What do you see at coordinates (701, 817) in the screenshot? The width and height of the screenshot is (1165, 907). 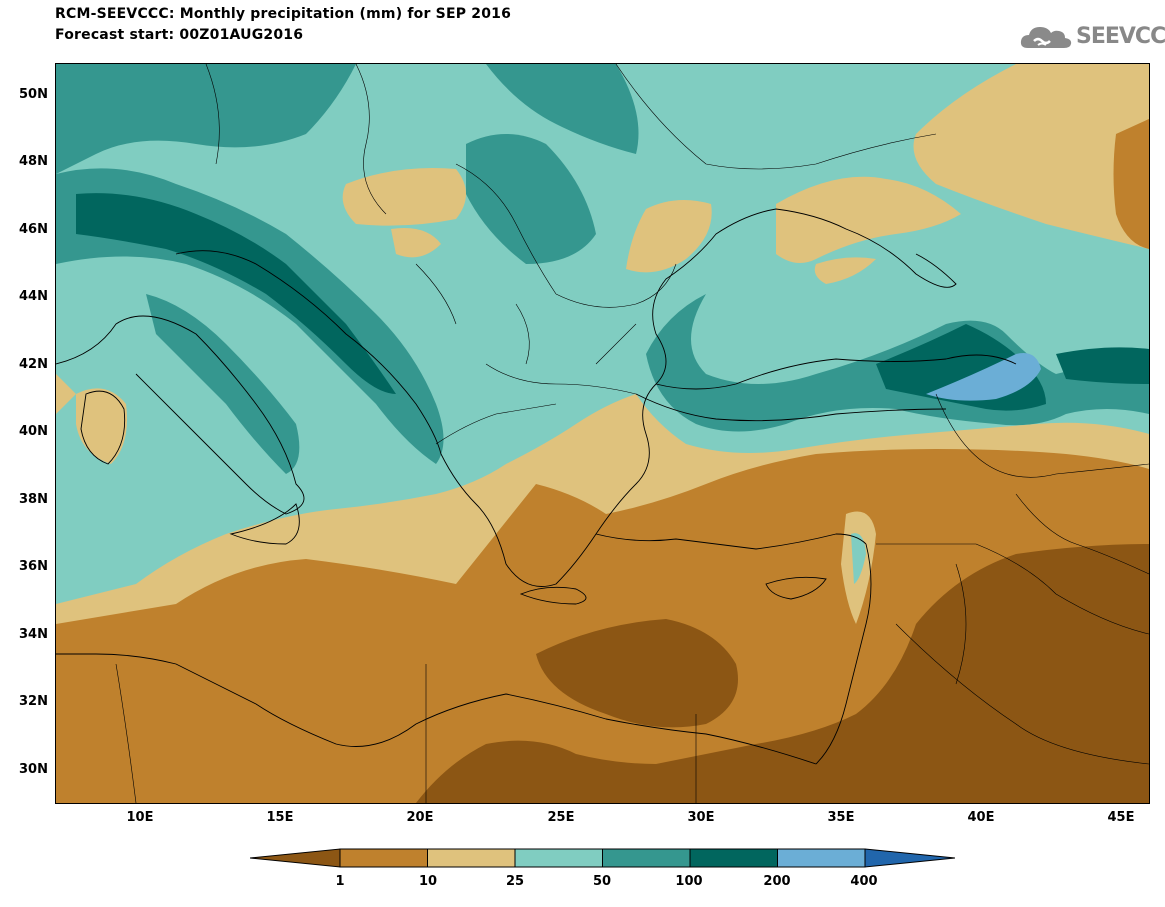 I see `lon-label-30e: 30E` at bounding box center [701, 817].